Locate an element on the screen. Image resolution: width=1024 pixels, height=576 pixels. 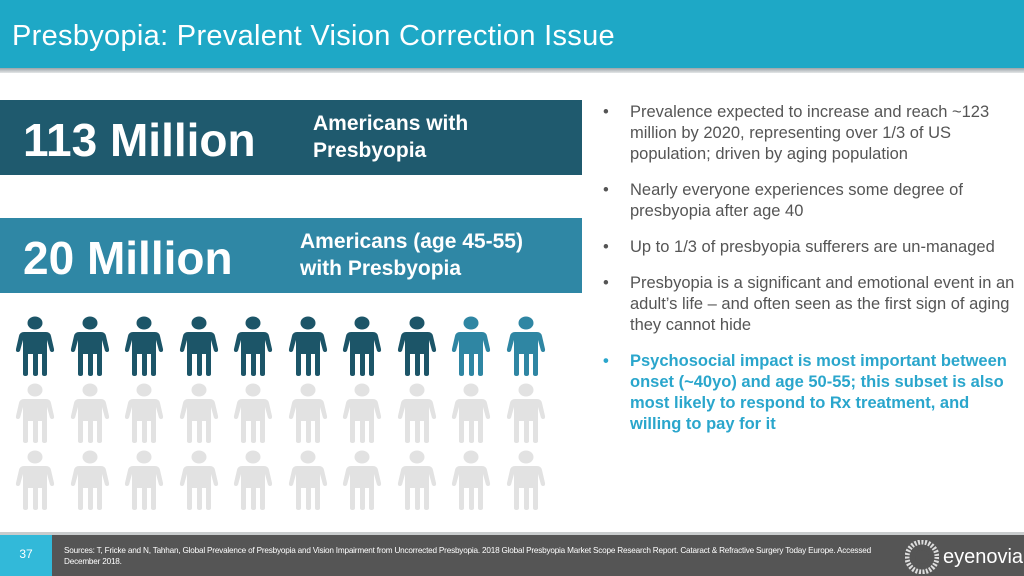
stat-label: Americans with Presbyopia is located at coordinates (390, 137).